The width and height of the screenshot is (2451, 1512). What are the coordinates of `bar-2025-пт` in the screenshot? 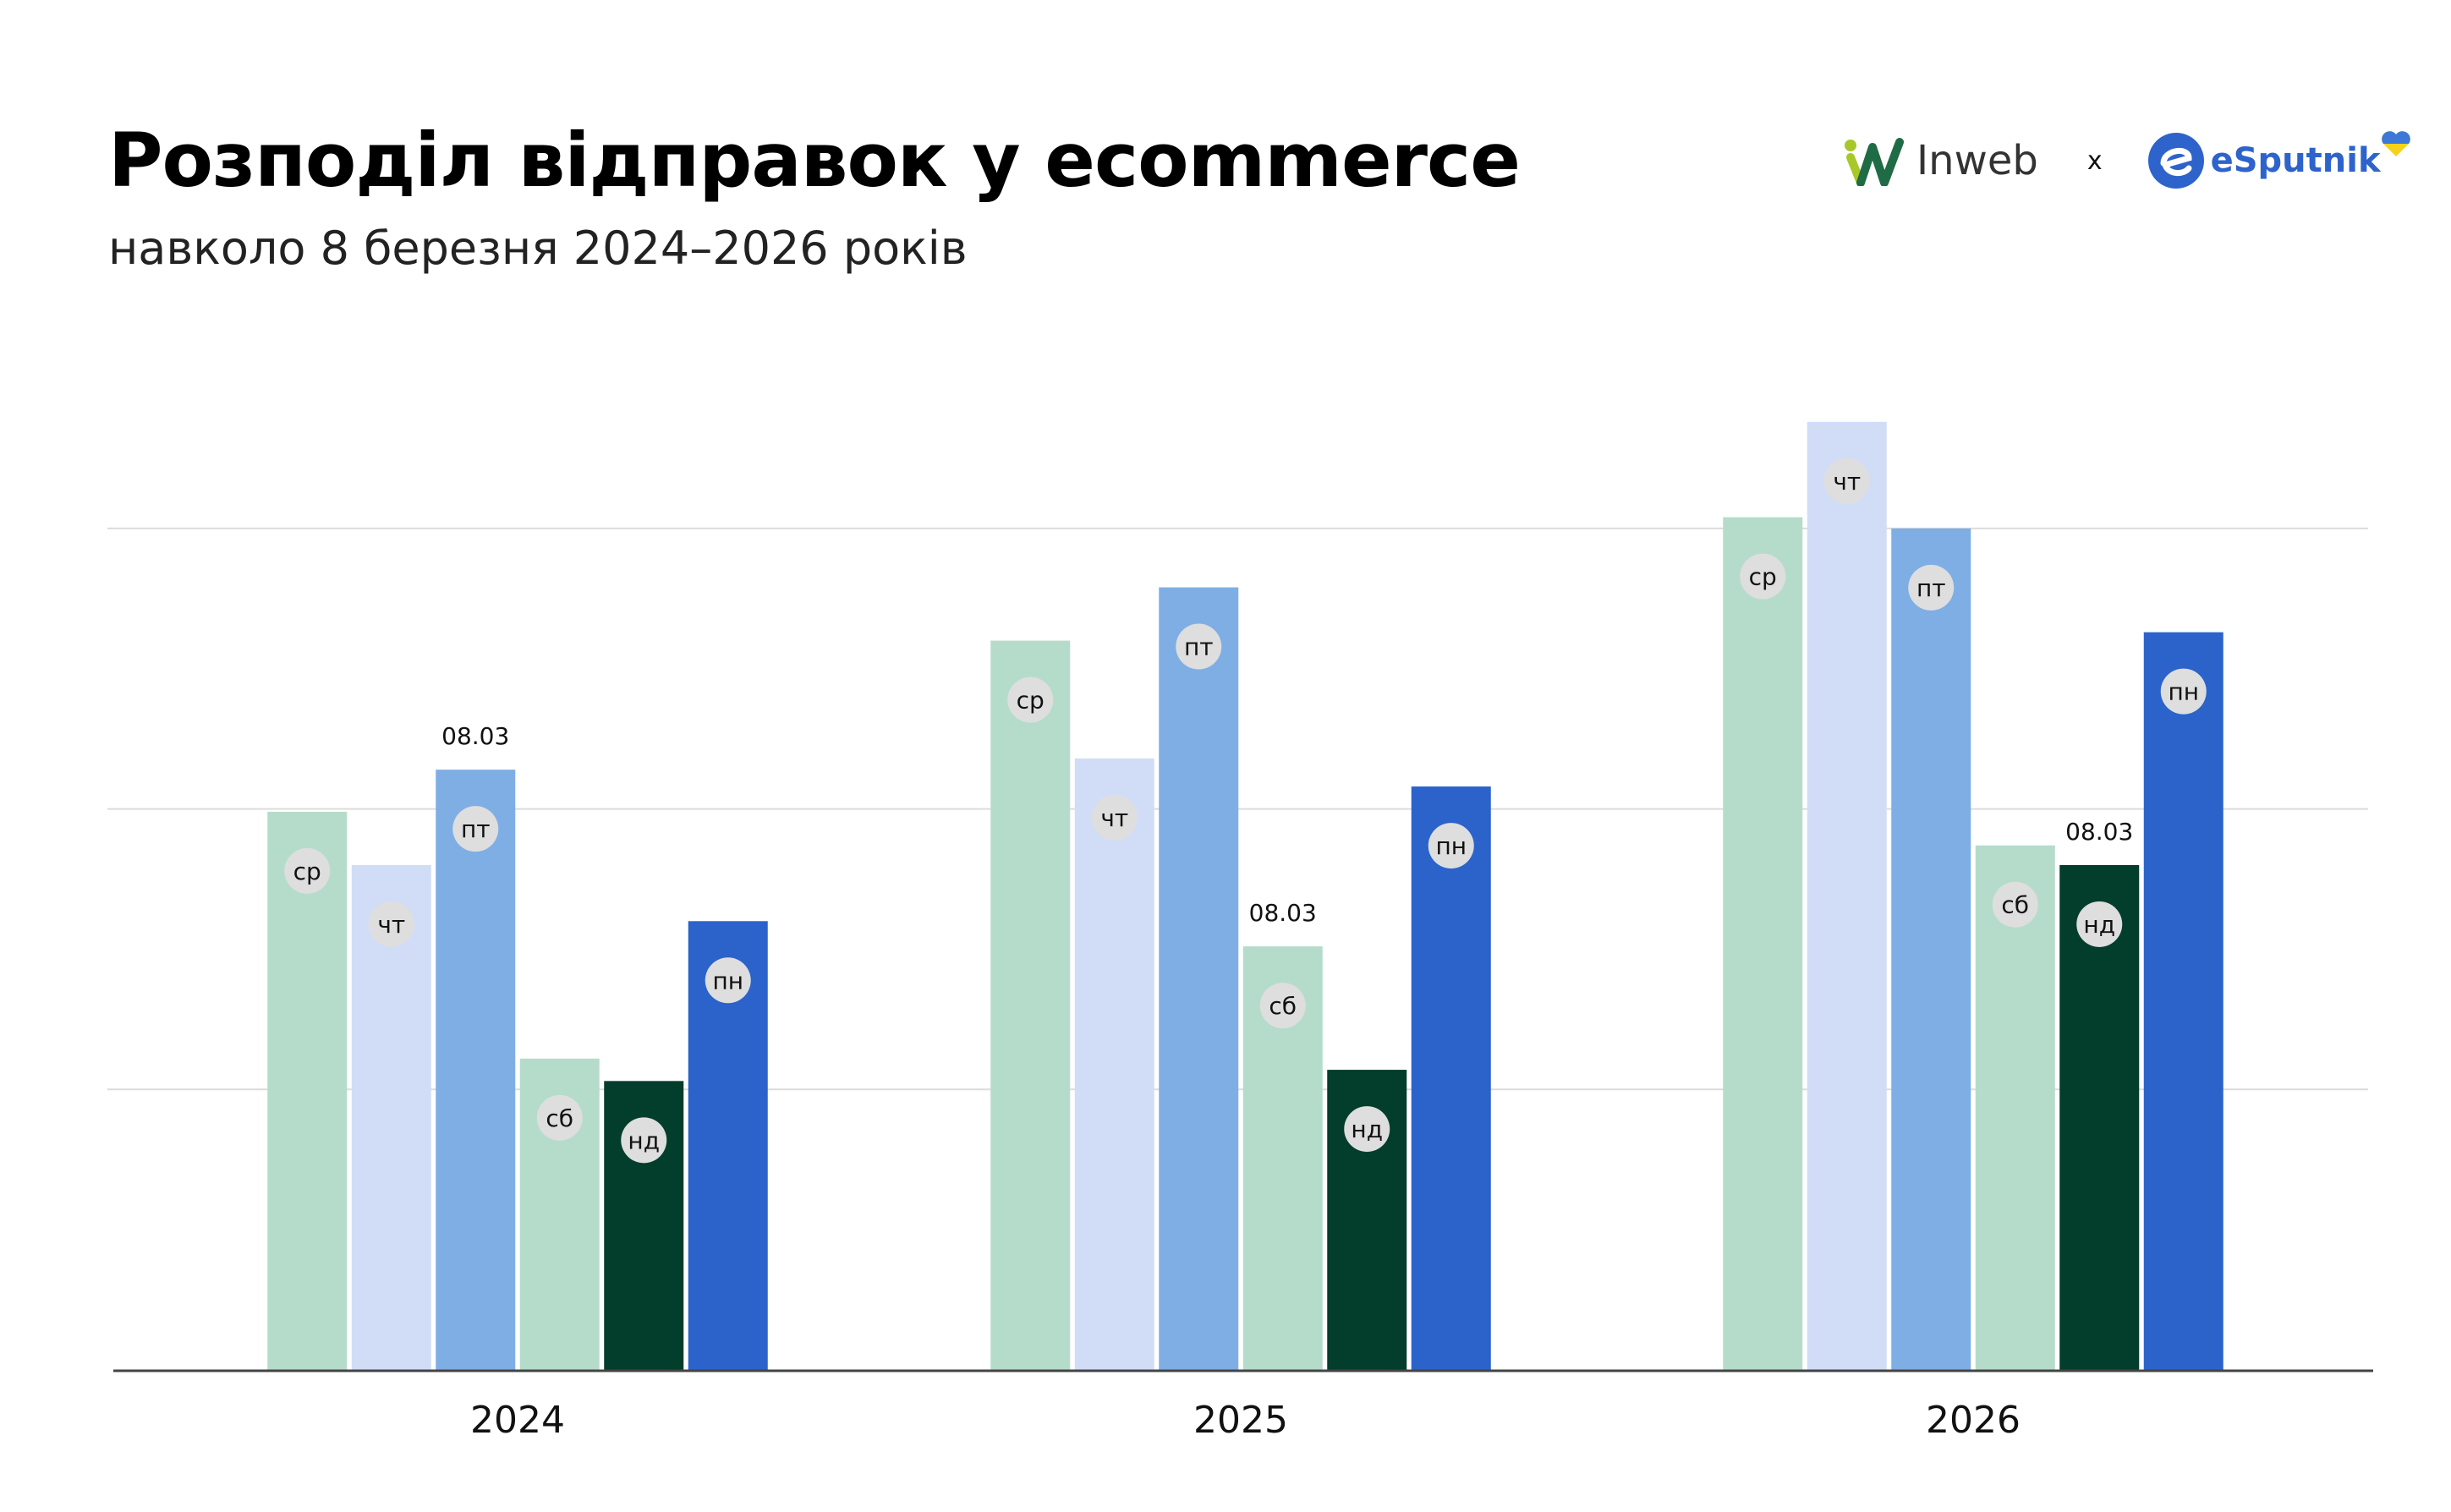 It's located at (1199, 978).